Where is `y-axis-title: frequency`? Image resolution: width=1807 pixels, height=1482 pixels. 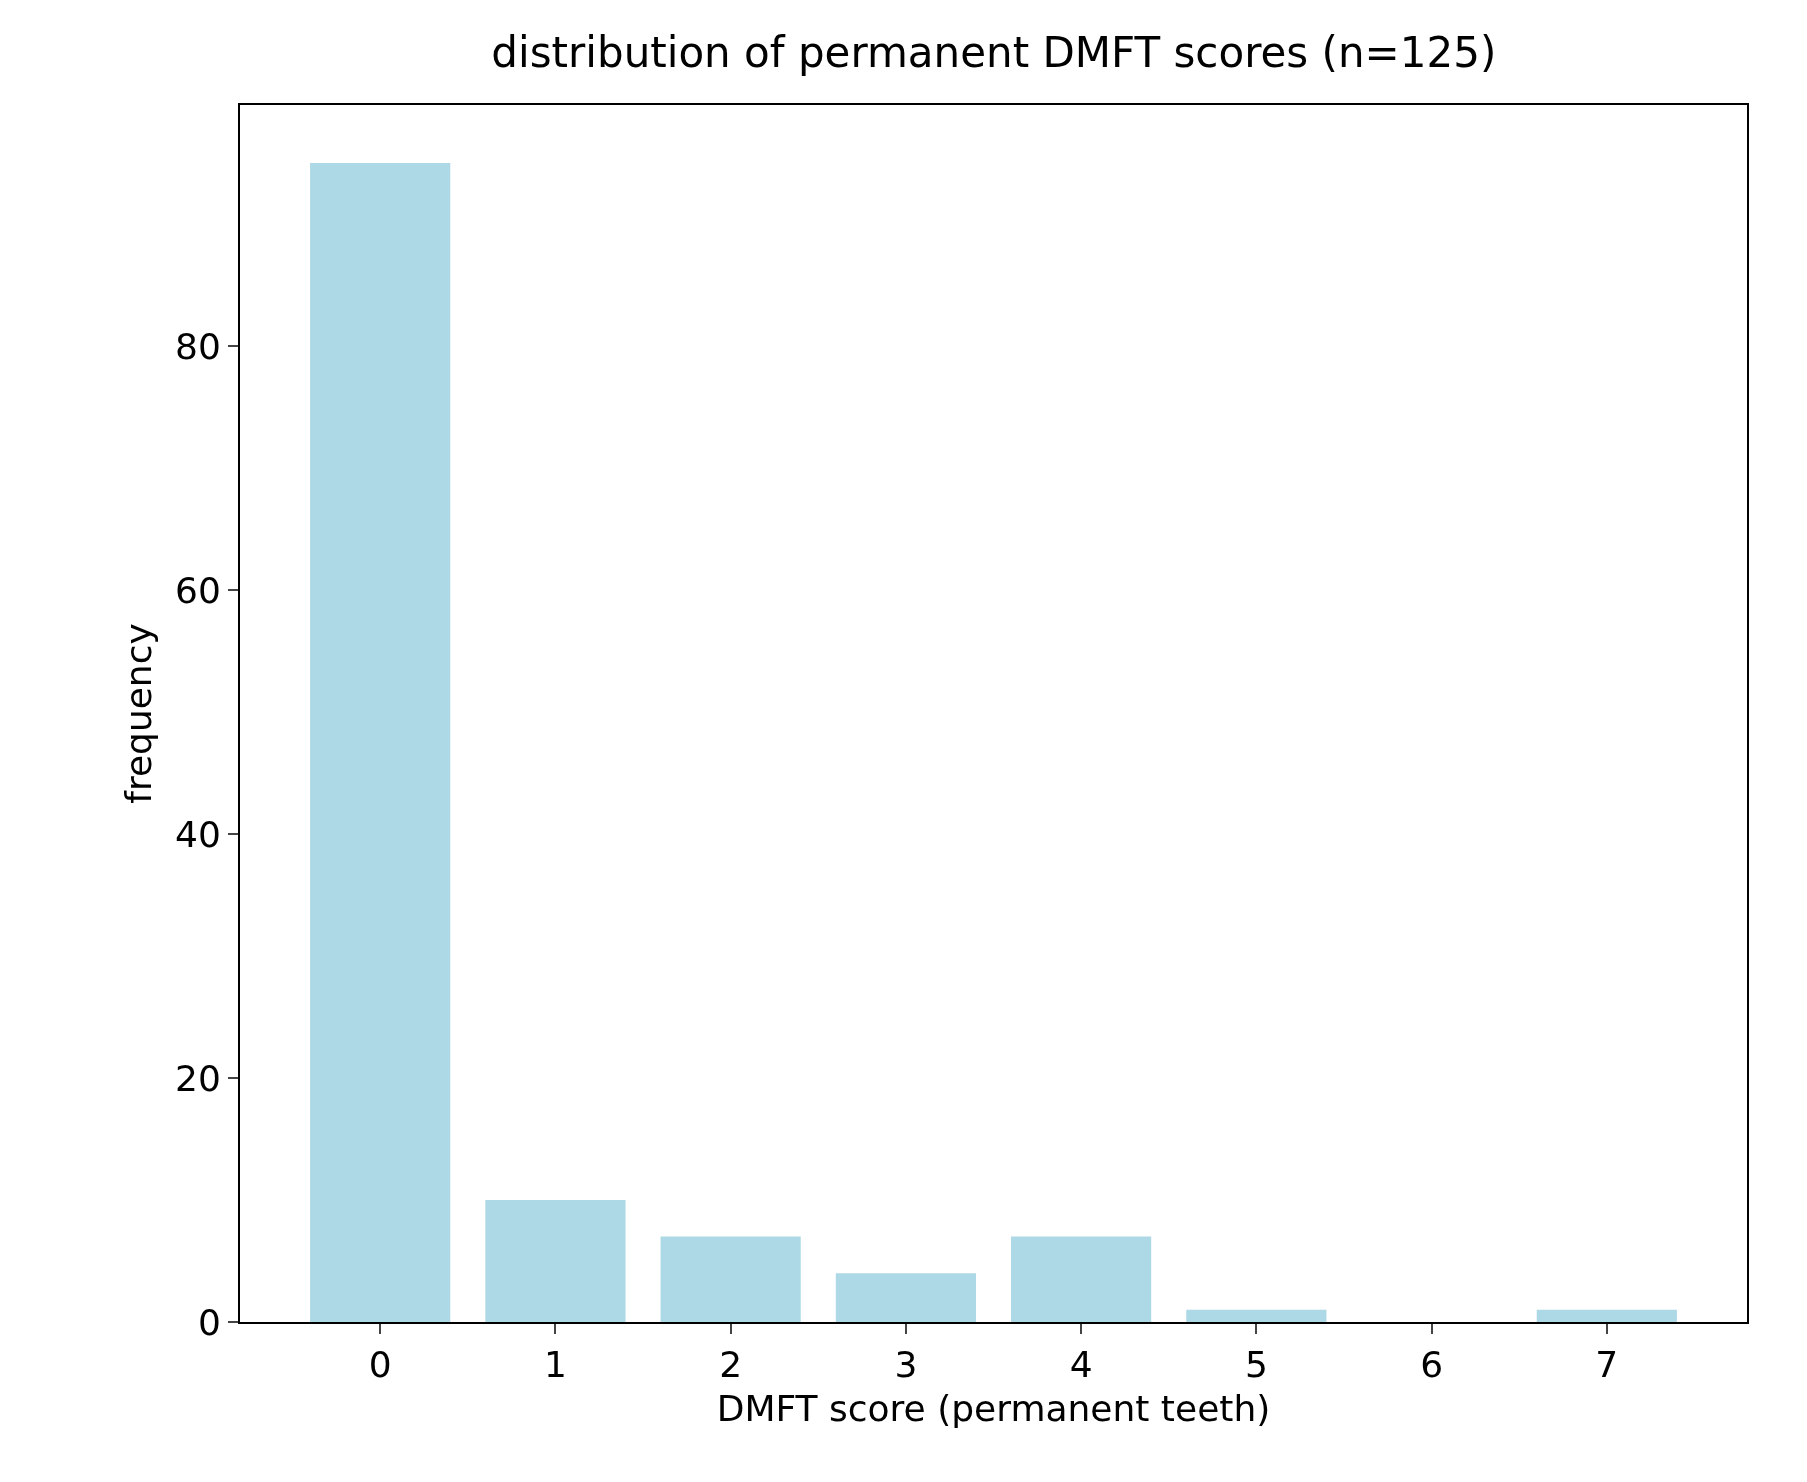 y-axis-title: frequency is located at coordinates (139, 713).